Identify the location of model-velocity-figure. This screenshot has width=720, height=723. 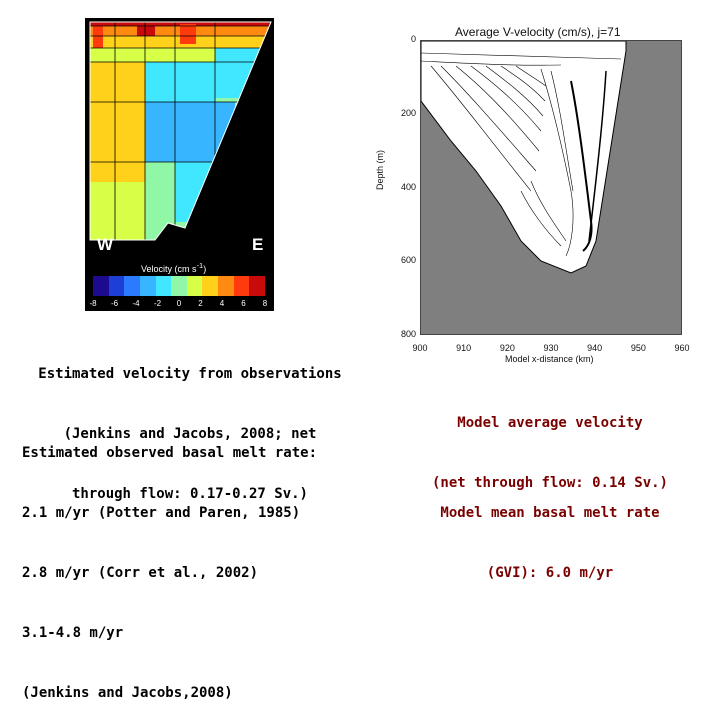
(551, 187).